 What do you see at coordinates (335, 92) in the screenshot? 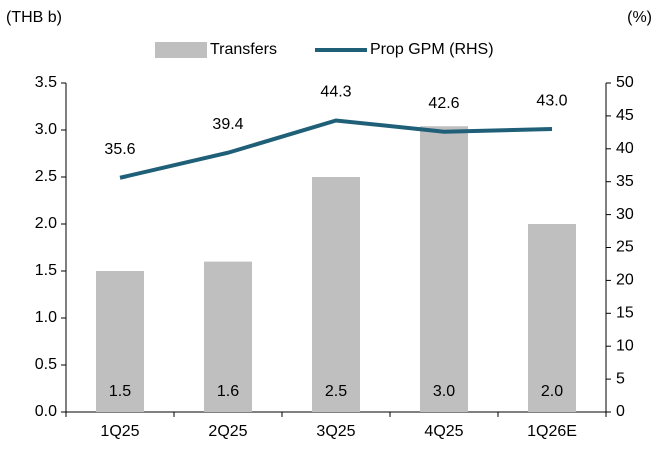
I see `line-value-label: 44.3` at bounding box center [335, 92].